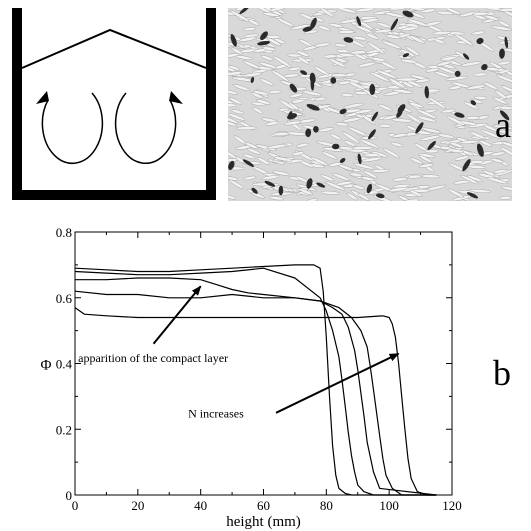 This screenshot has height=531, width=531. Describe the element at coordinates (114, 48) in the screenshot. I see `free-surface-roof` at that location.